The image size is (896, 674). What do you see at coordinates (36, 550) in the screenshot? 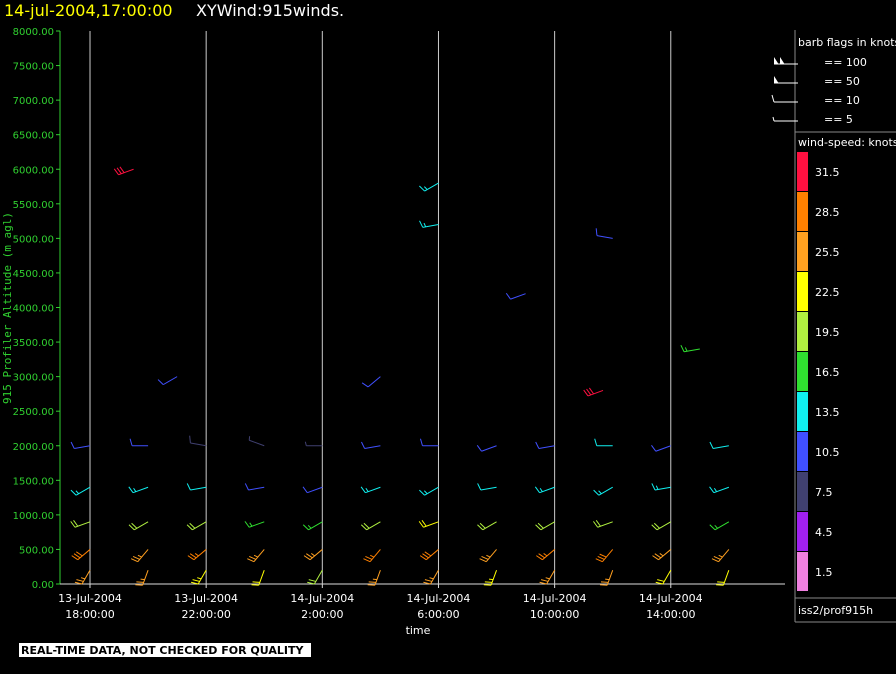
I see `y-tick-label: 500.00` at bounding box center [36, 550].